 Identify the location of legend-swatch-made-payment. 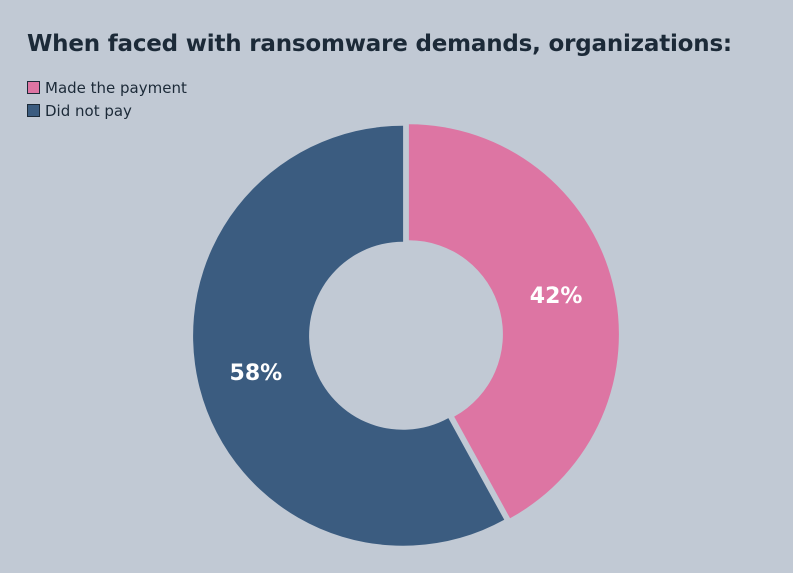
(33, 87).